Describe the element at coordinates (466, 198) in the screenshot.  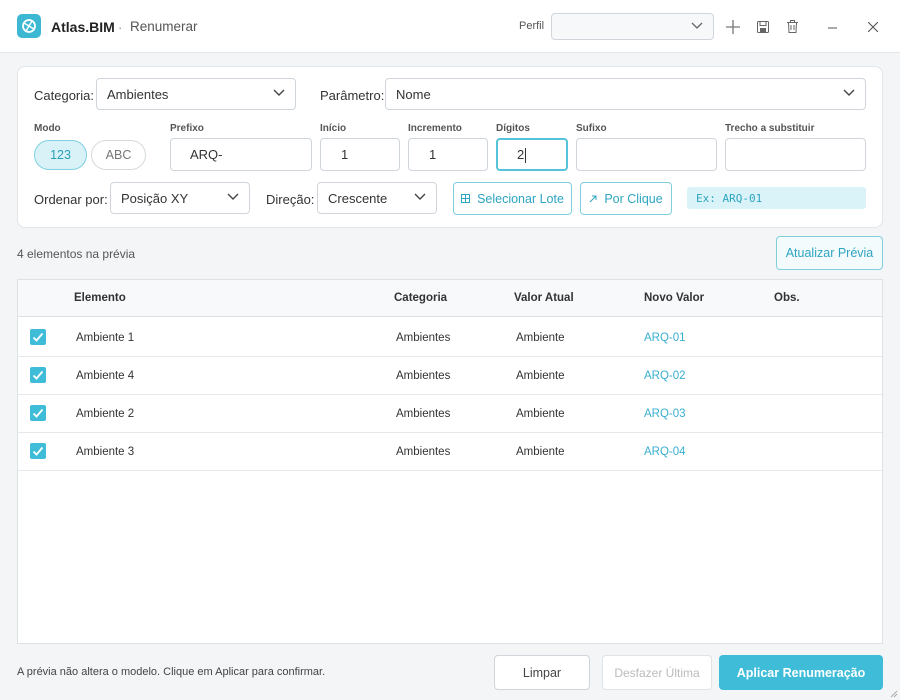
I see `grid-icon` at that location.